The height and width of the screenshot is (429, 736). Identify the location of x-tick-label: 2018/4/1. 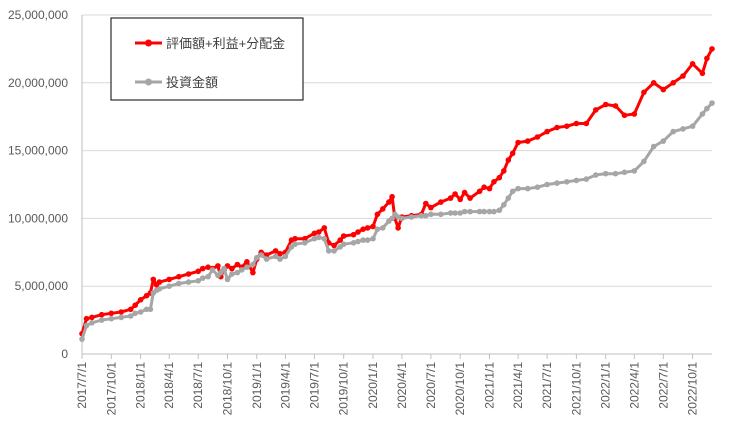
(169, 385).